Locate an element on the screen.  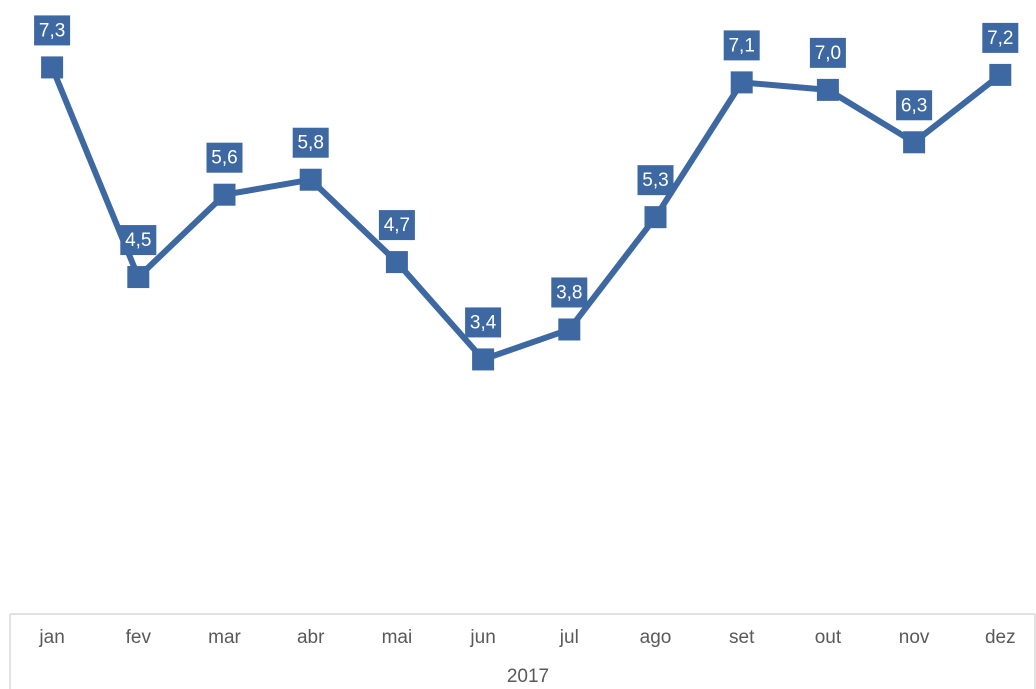
data-label: 6,3 is located at coordinates (914, 105).